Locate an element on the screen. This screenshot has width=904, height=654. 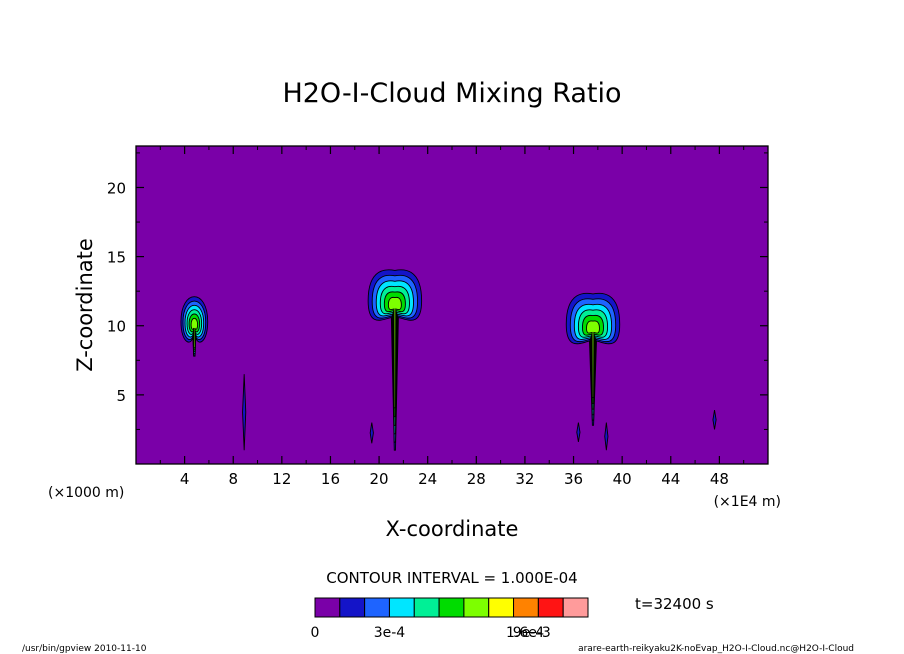
colorbar-tick-label: 9e-4 is located at coordinates (529, 633).